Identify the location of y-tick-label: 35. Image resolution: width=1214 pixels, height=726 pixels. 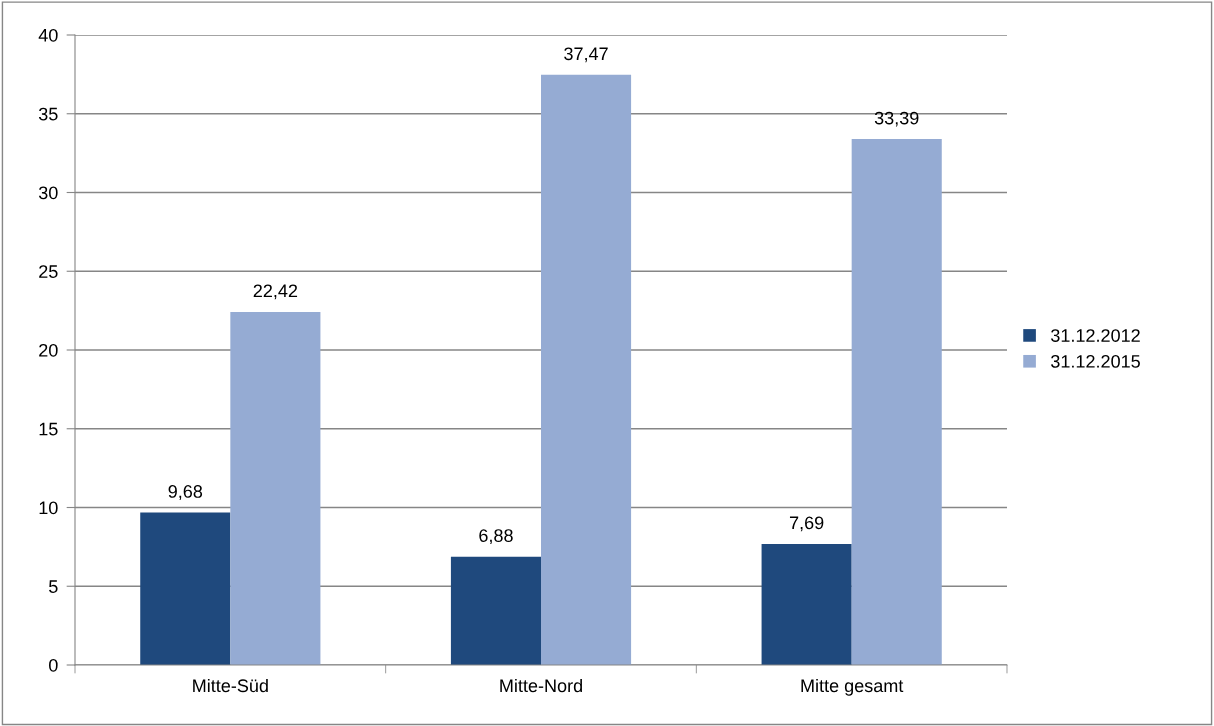
(48, 114).